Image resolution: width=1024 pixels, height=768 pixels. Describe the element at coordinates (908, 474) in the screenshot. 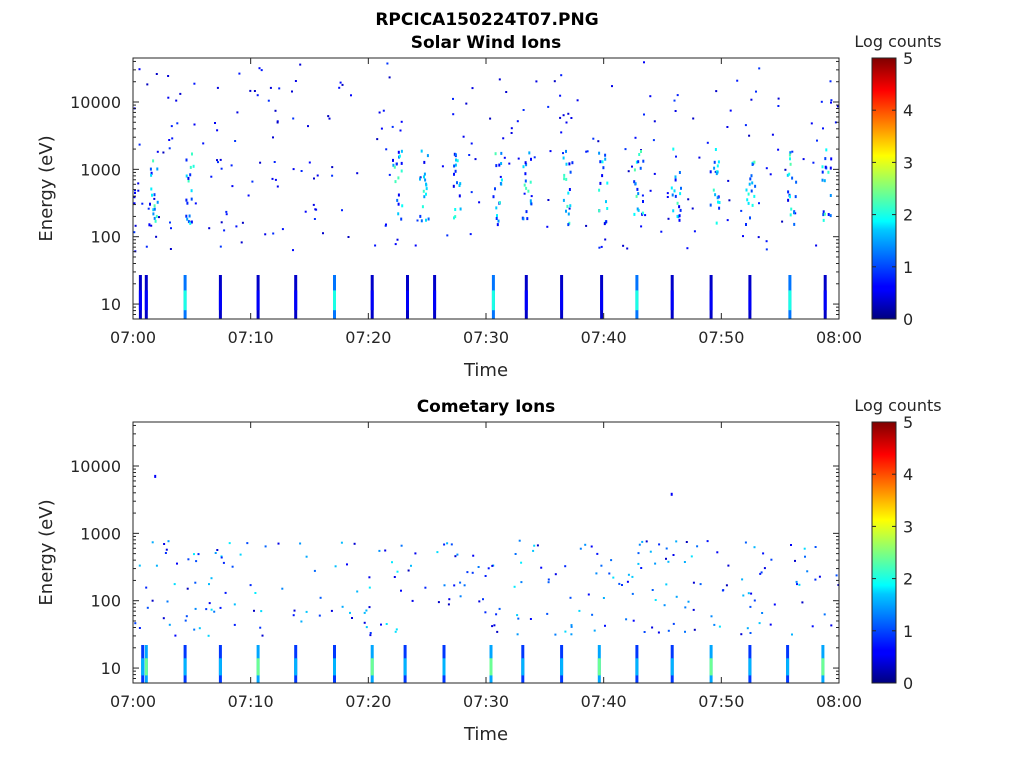

I see `colorbar-tick-label: 4` at that location.